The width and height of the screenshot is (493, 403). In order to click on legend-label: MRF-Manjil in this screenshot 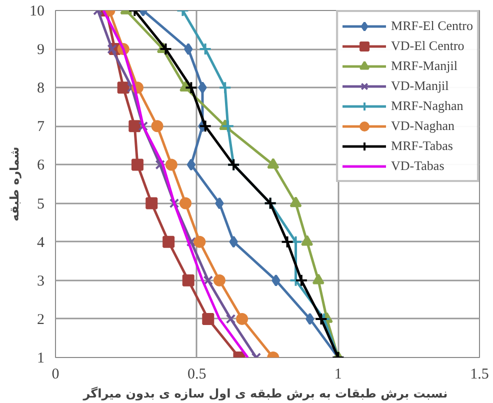, I will do `click(424, 66)`.